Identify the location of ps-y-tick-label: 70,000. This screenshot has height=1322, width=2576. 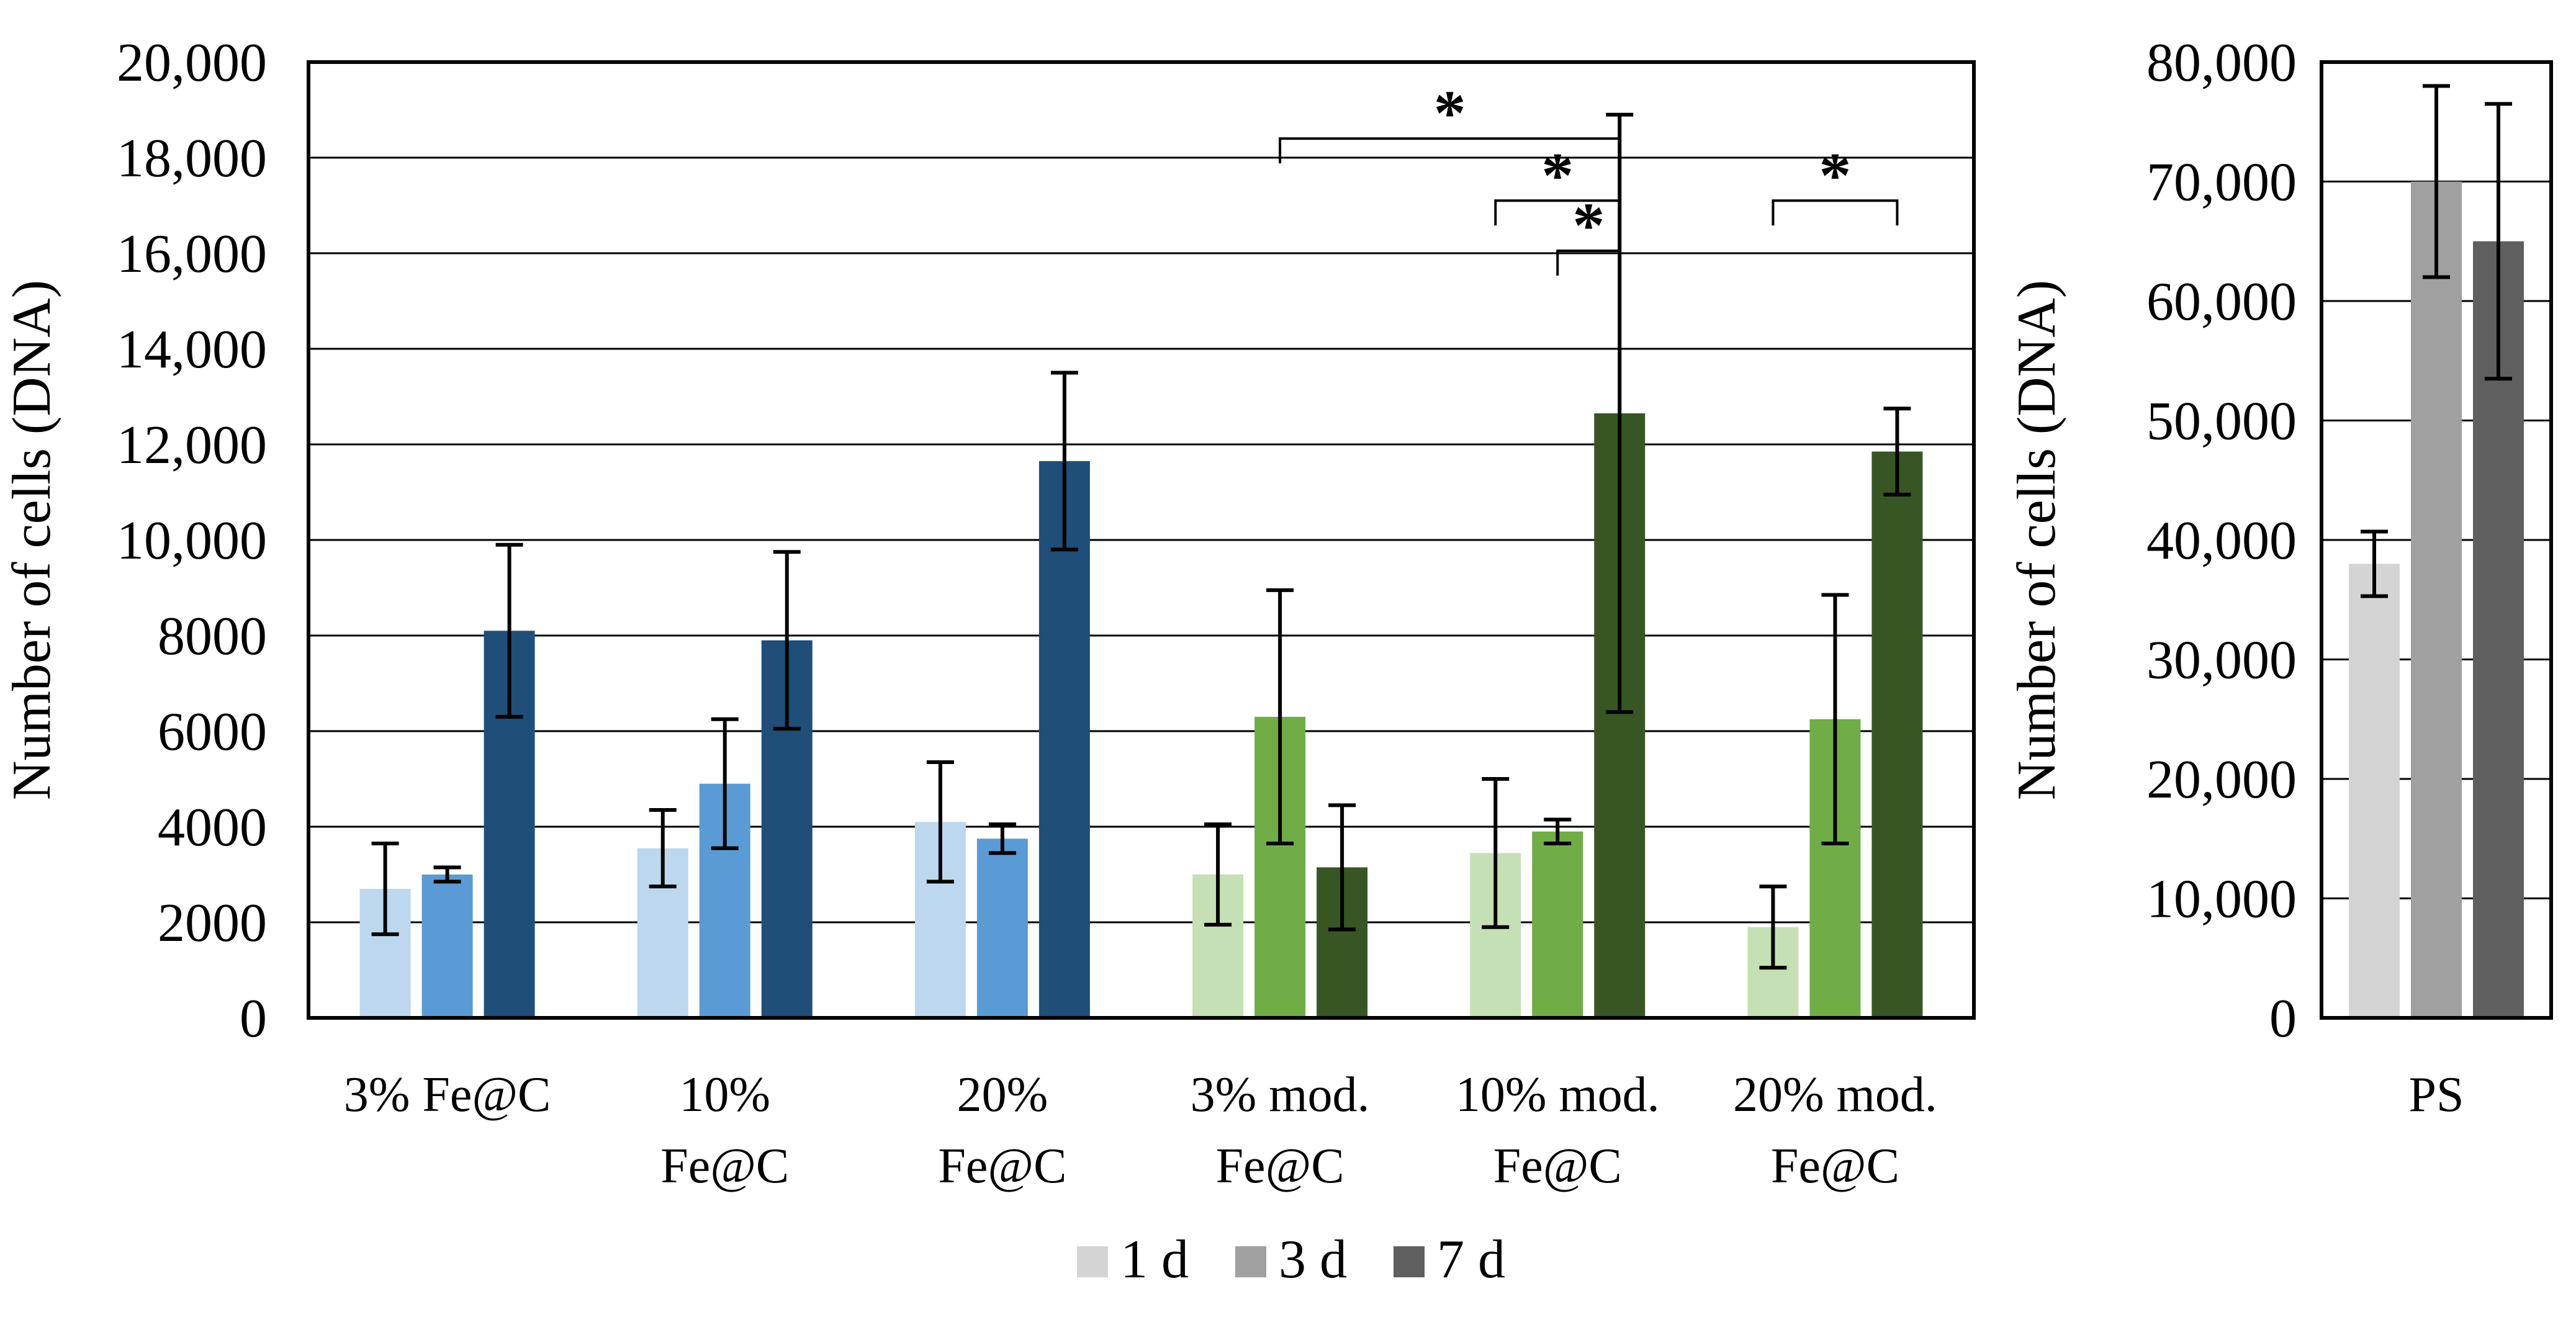
(2221, 183).